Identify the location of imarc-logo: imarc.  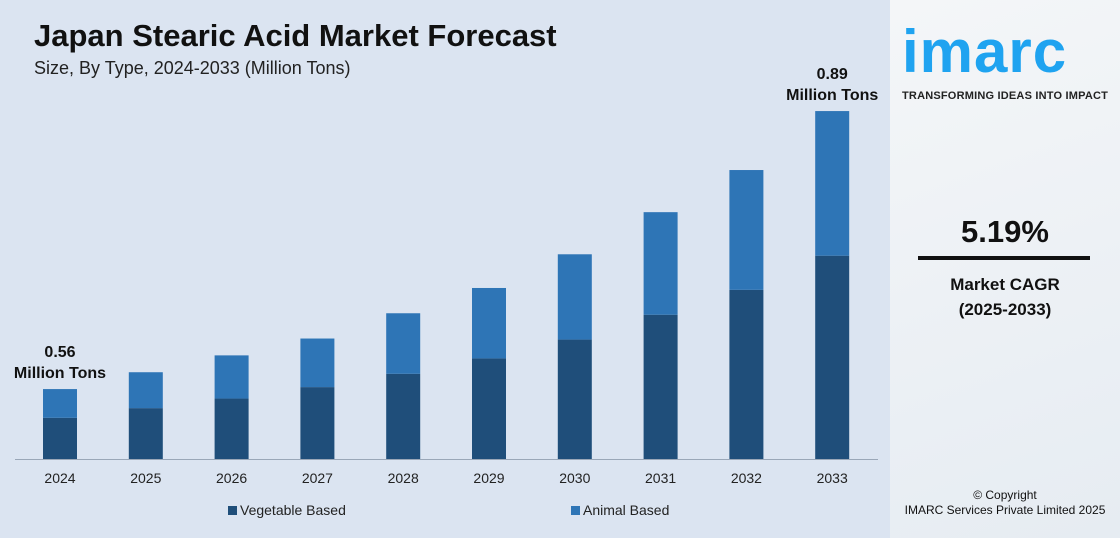
(985, 51).